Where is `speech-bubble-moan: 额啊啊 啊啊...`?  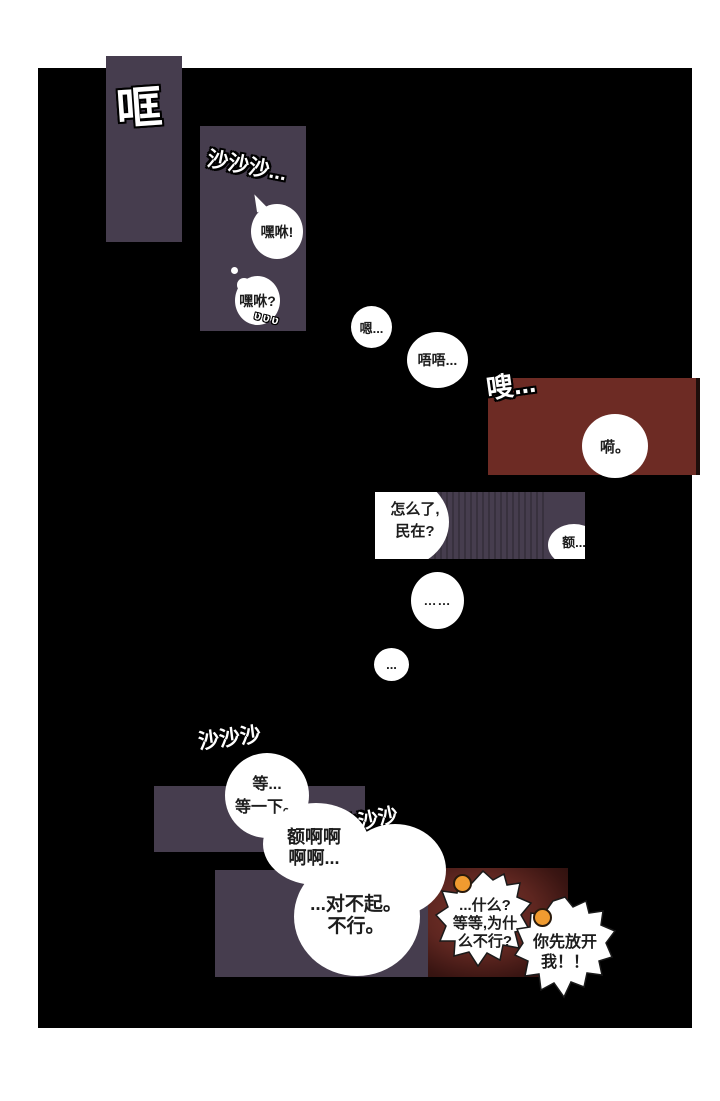
speech-bubble-moan: 额啊啊 啊啊... is located at coordinates (314, 848).